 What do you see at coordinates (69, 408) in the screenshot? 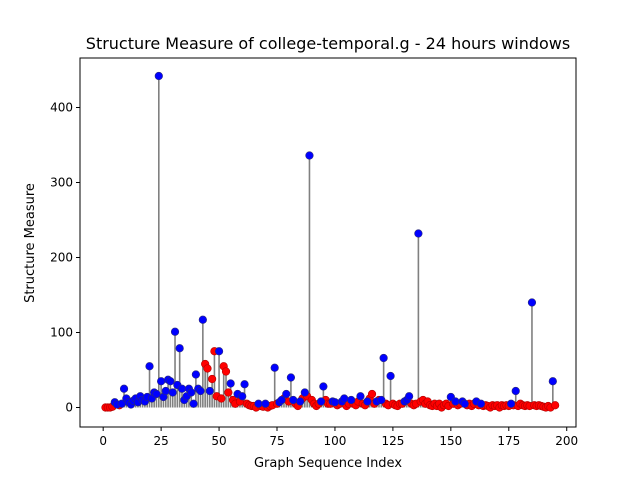
I see `y-tick-label: 0` at bounding box center [69, 408].